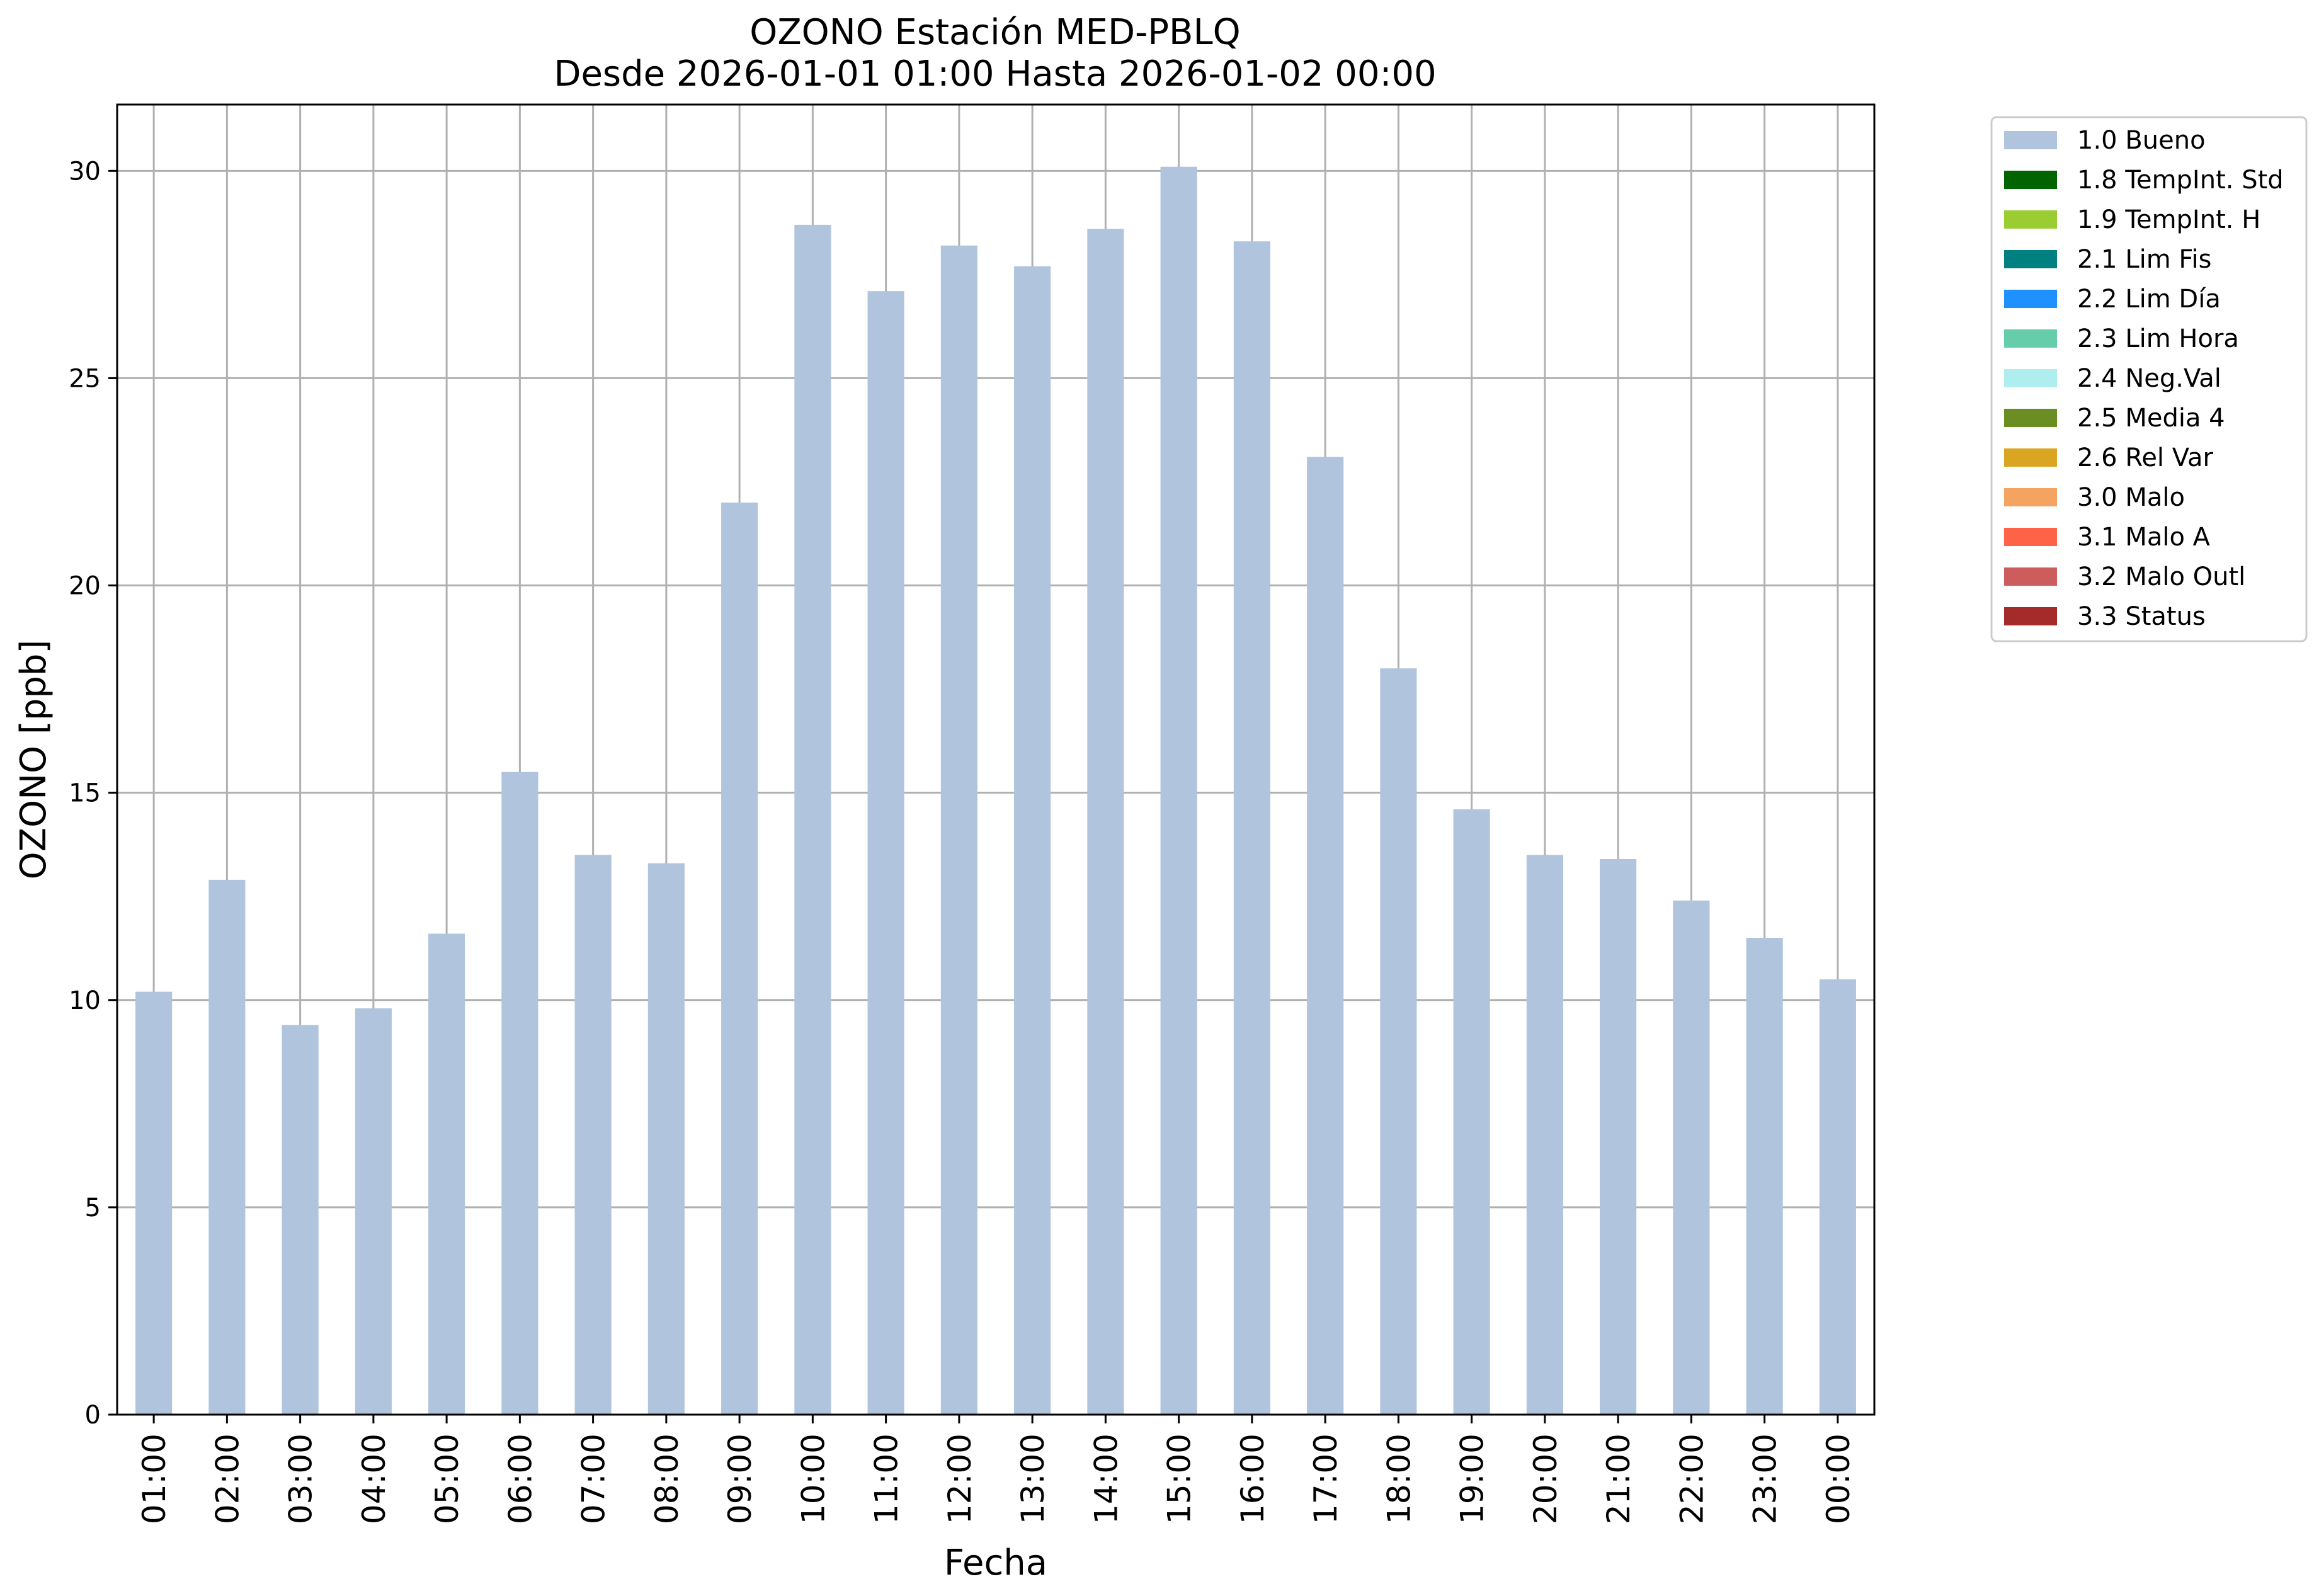  I want to click on y-tick-label: 5, so click(93, 1208).